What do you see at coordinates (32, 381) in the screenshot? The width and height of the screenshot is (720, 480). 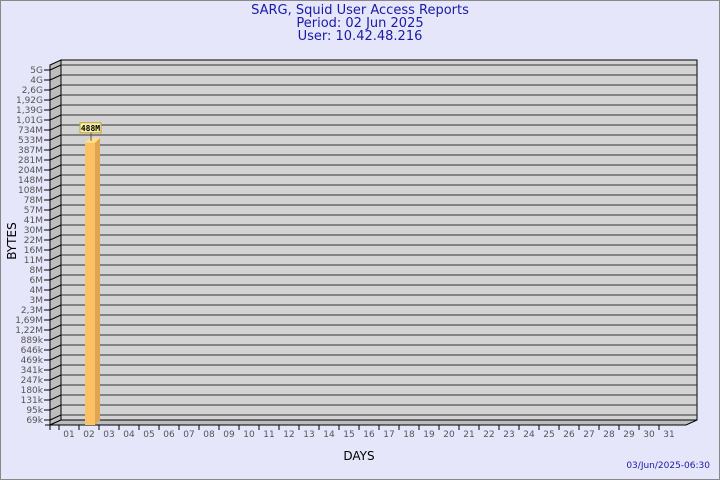 I see `y-tick-label: 247k` at bounding box center [32, 381].